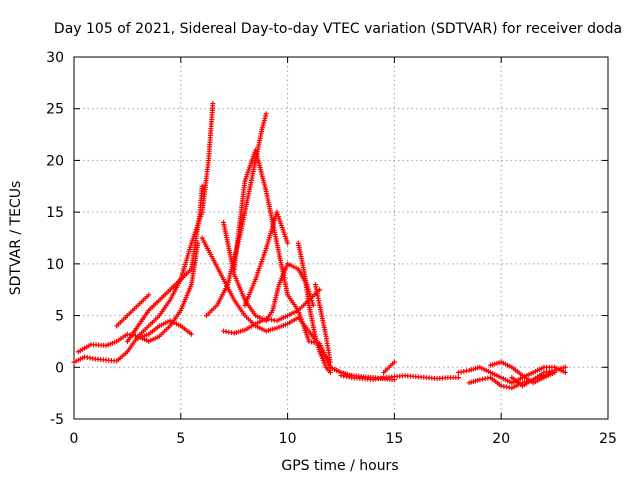 Image resolution: width=640 pixels, height=480 pixels. Describe the element at coordinates (59, 317) in the screenshot. I see `y-tick-label: 5` at that location.